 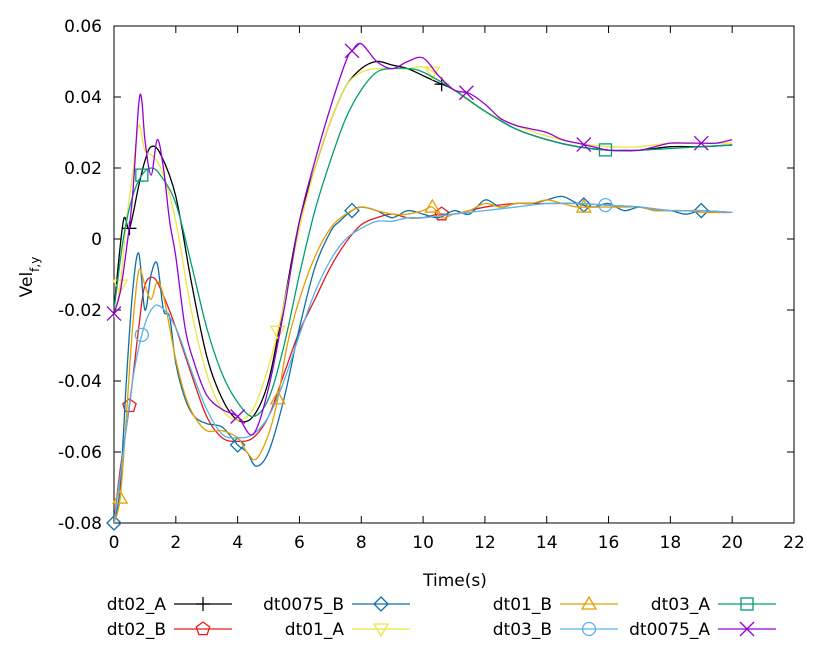 What do you see at coordinates (83, 169) in the screenshot?
I see `y-tick-label: 0.02` at bounding box center [83, 169].